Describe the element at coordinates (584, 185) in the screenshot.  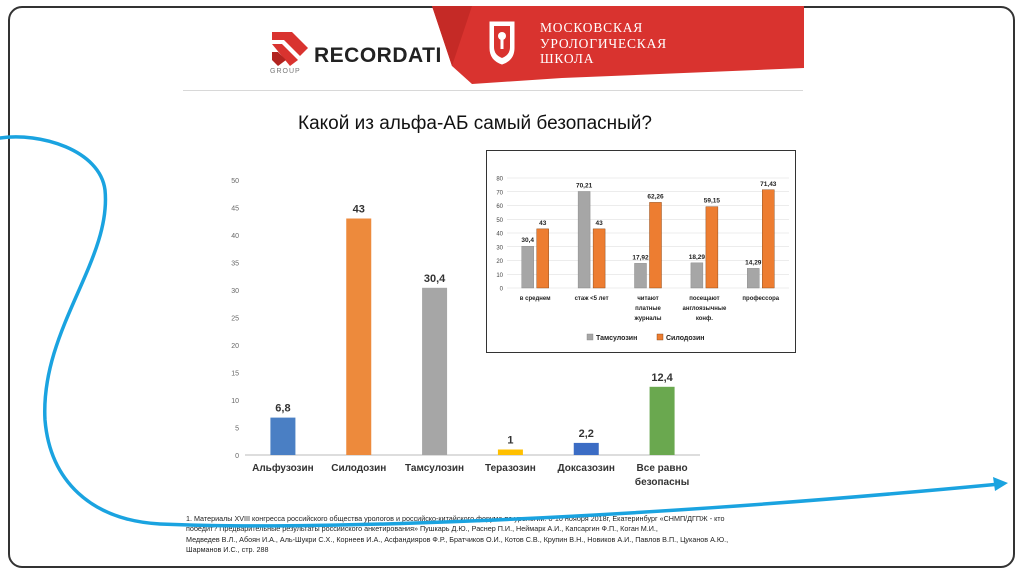
I see `data-label: 70,21` at that location.